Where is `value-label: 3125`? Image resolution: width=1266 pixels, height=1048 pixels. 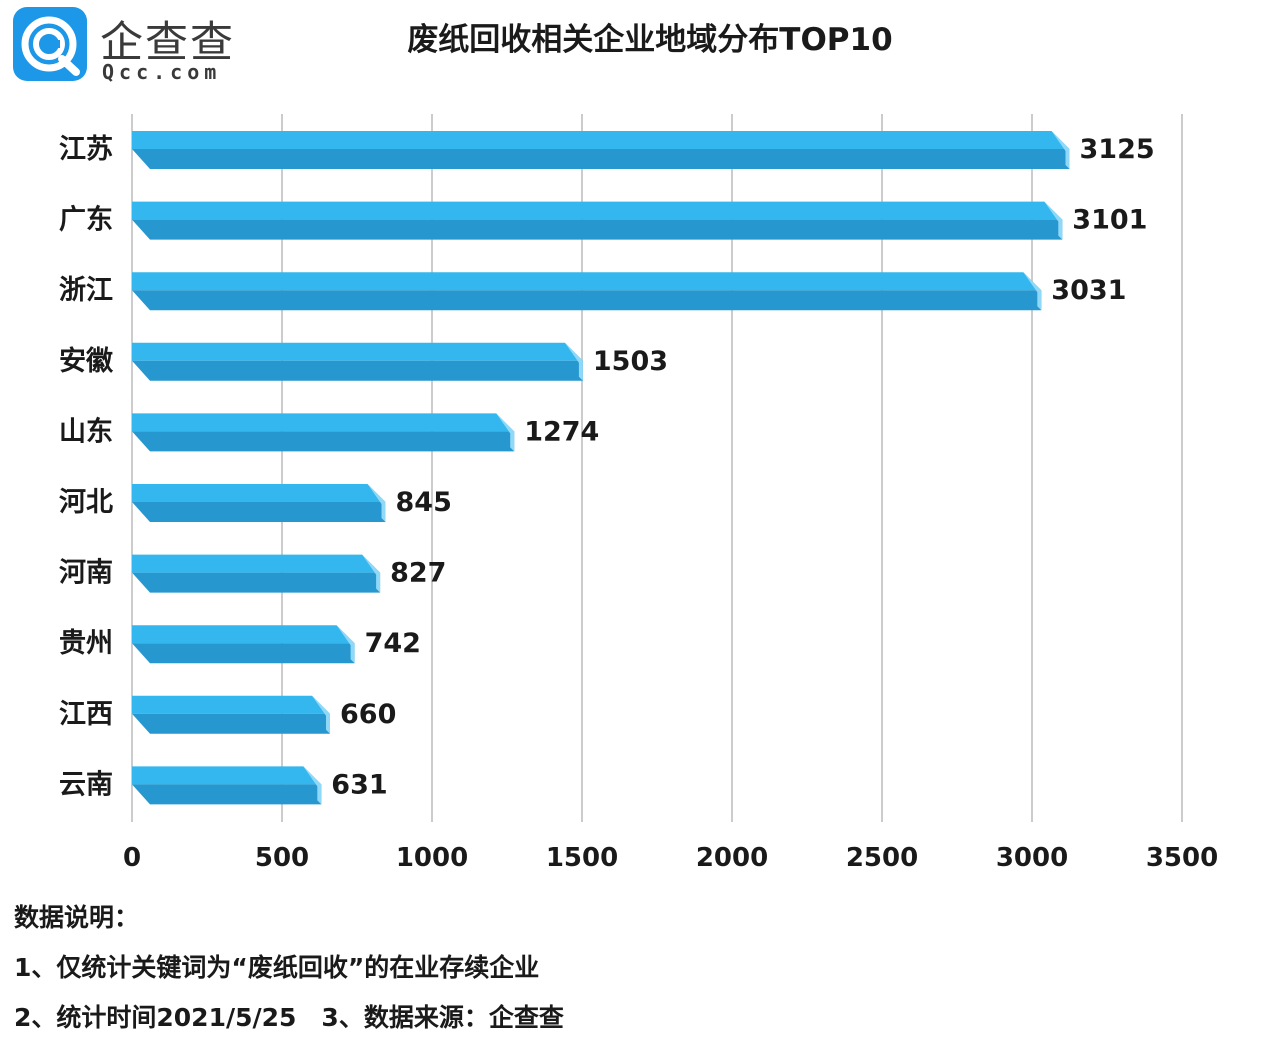 value-label: 3125 is located at coordinates (1117, 149).